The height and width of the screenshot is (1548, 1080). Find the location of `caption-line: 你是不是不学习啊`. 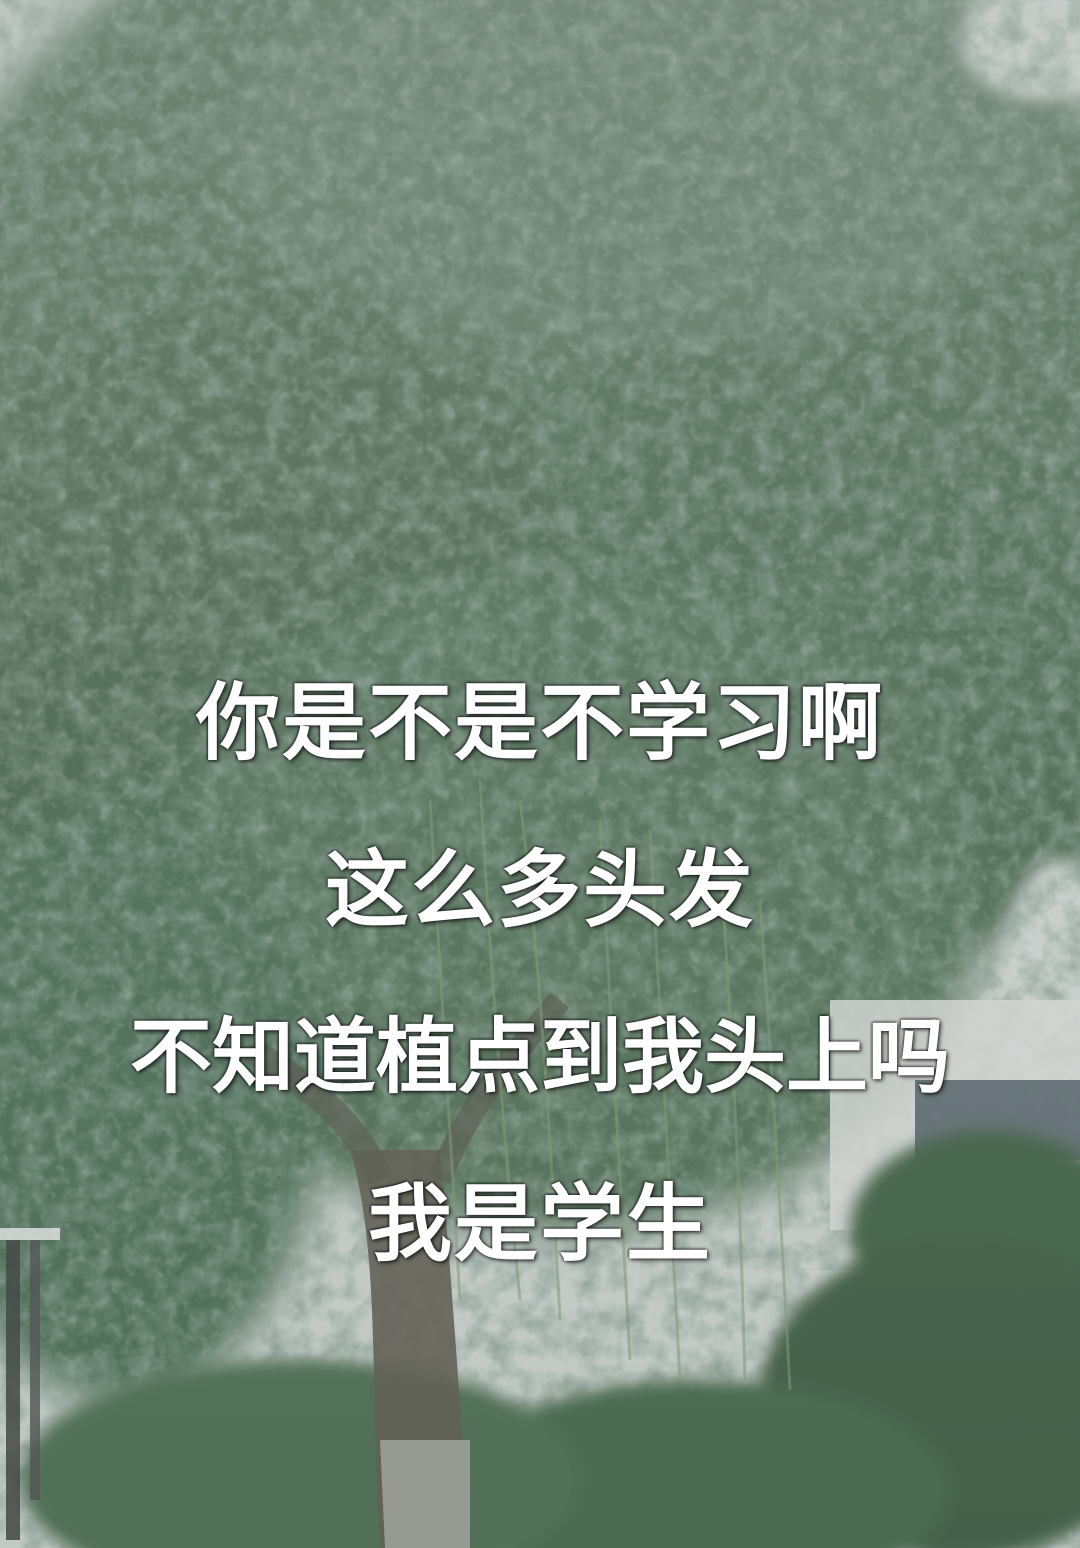

caption-line: 你是不是不学习啊 is located at coordinates (539, 723).